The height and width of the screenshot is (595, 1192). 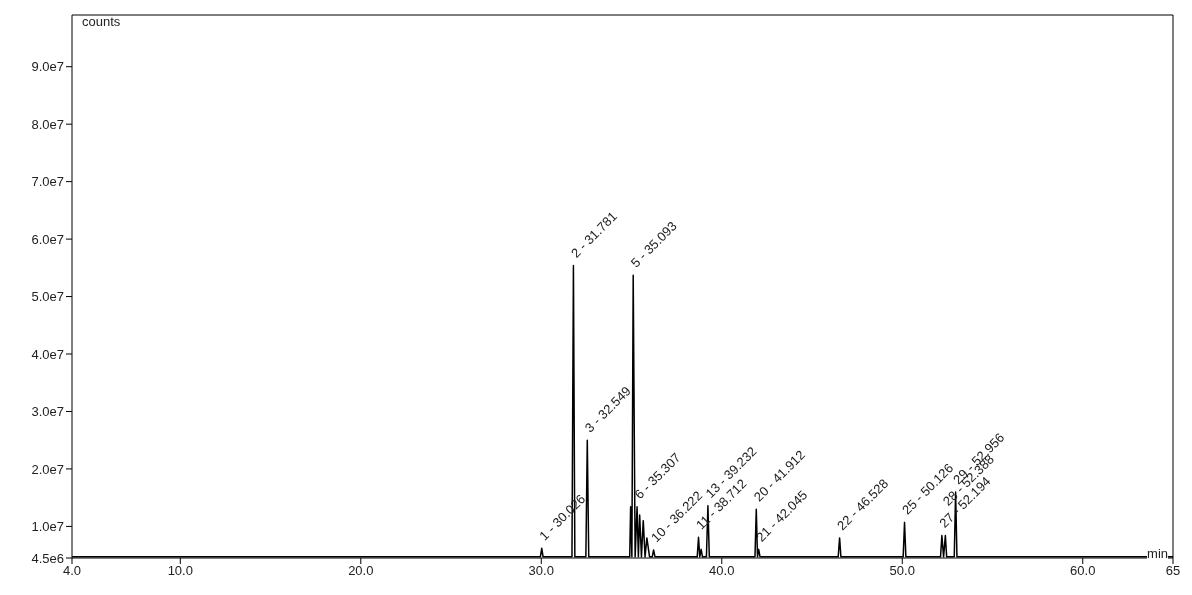 What do you see at coordinates (47, 354) in the screenshot?
I see `y-tick-label: 4.0e7` at bounding box center [47, 354].